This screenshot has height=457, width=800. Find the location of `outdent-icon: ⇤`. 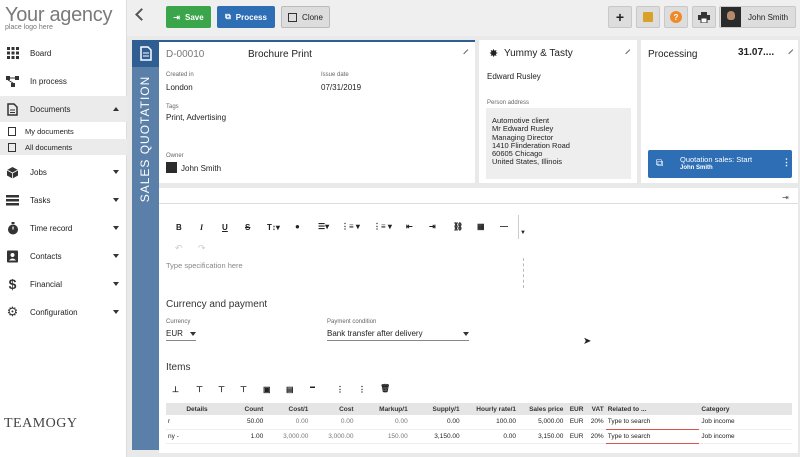

outdent-icon: ⇤ is located at coordinates (409, 226).